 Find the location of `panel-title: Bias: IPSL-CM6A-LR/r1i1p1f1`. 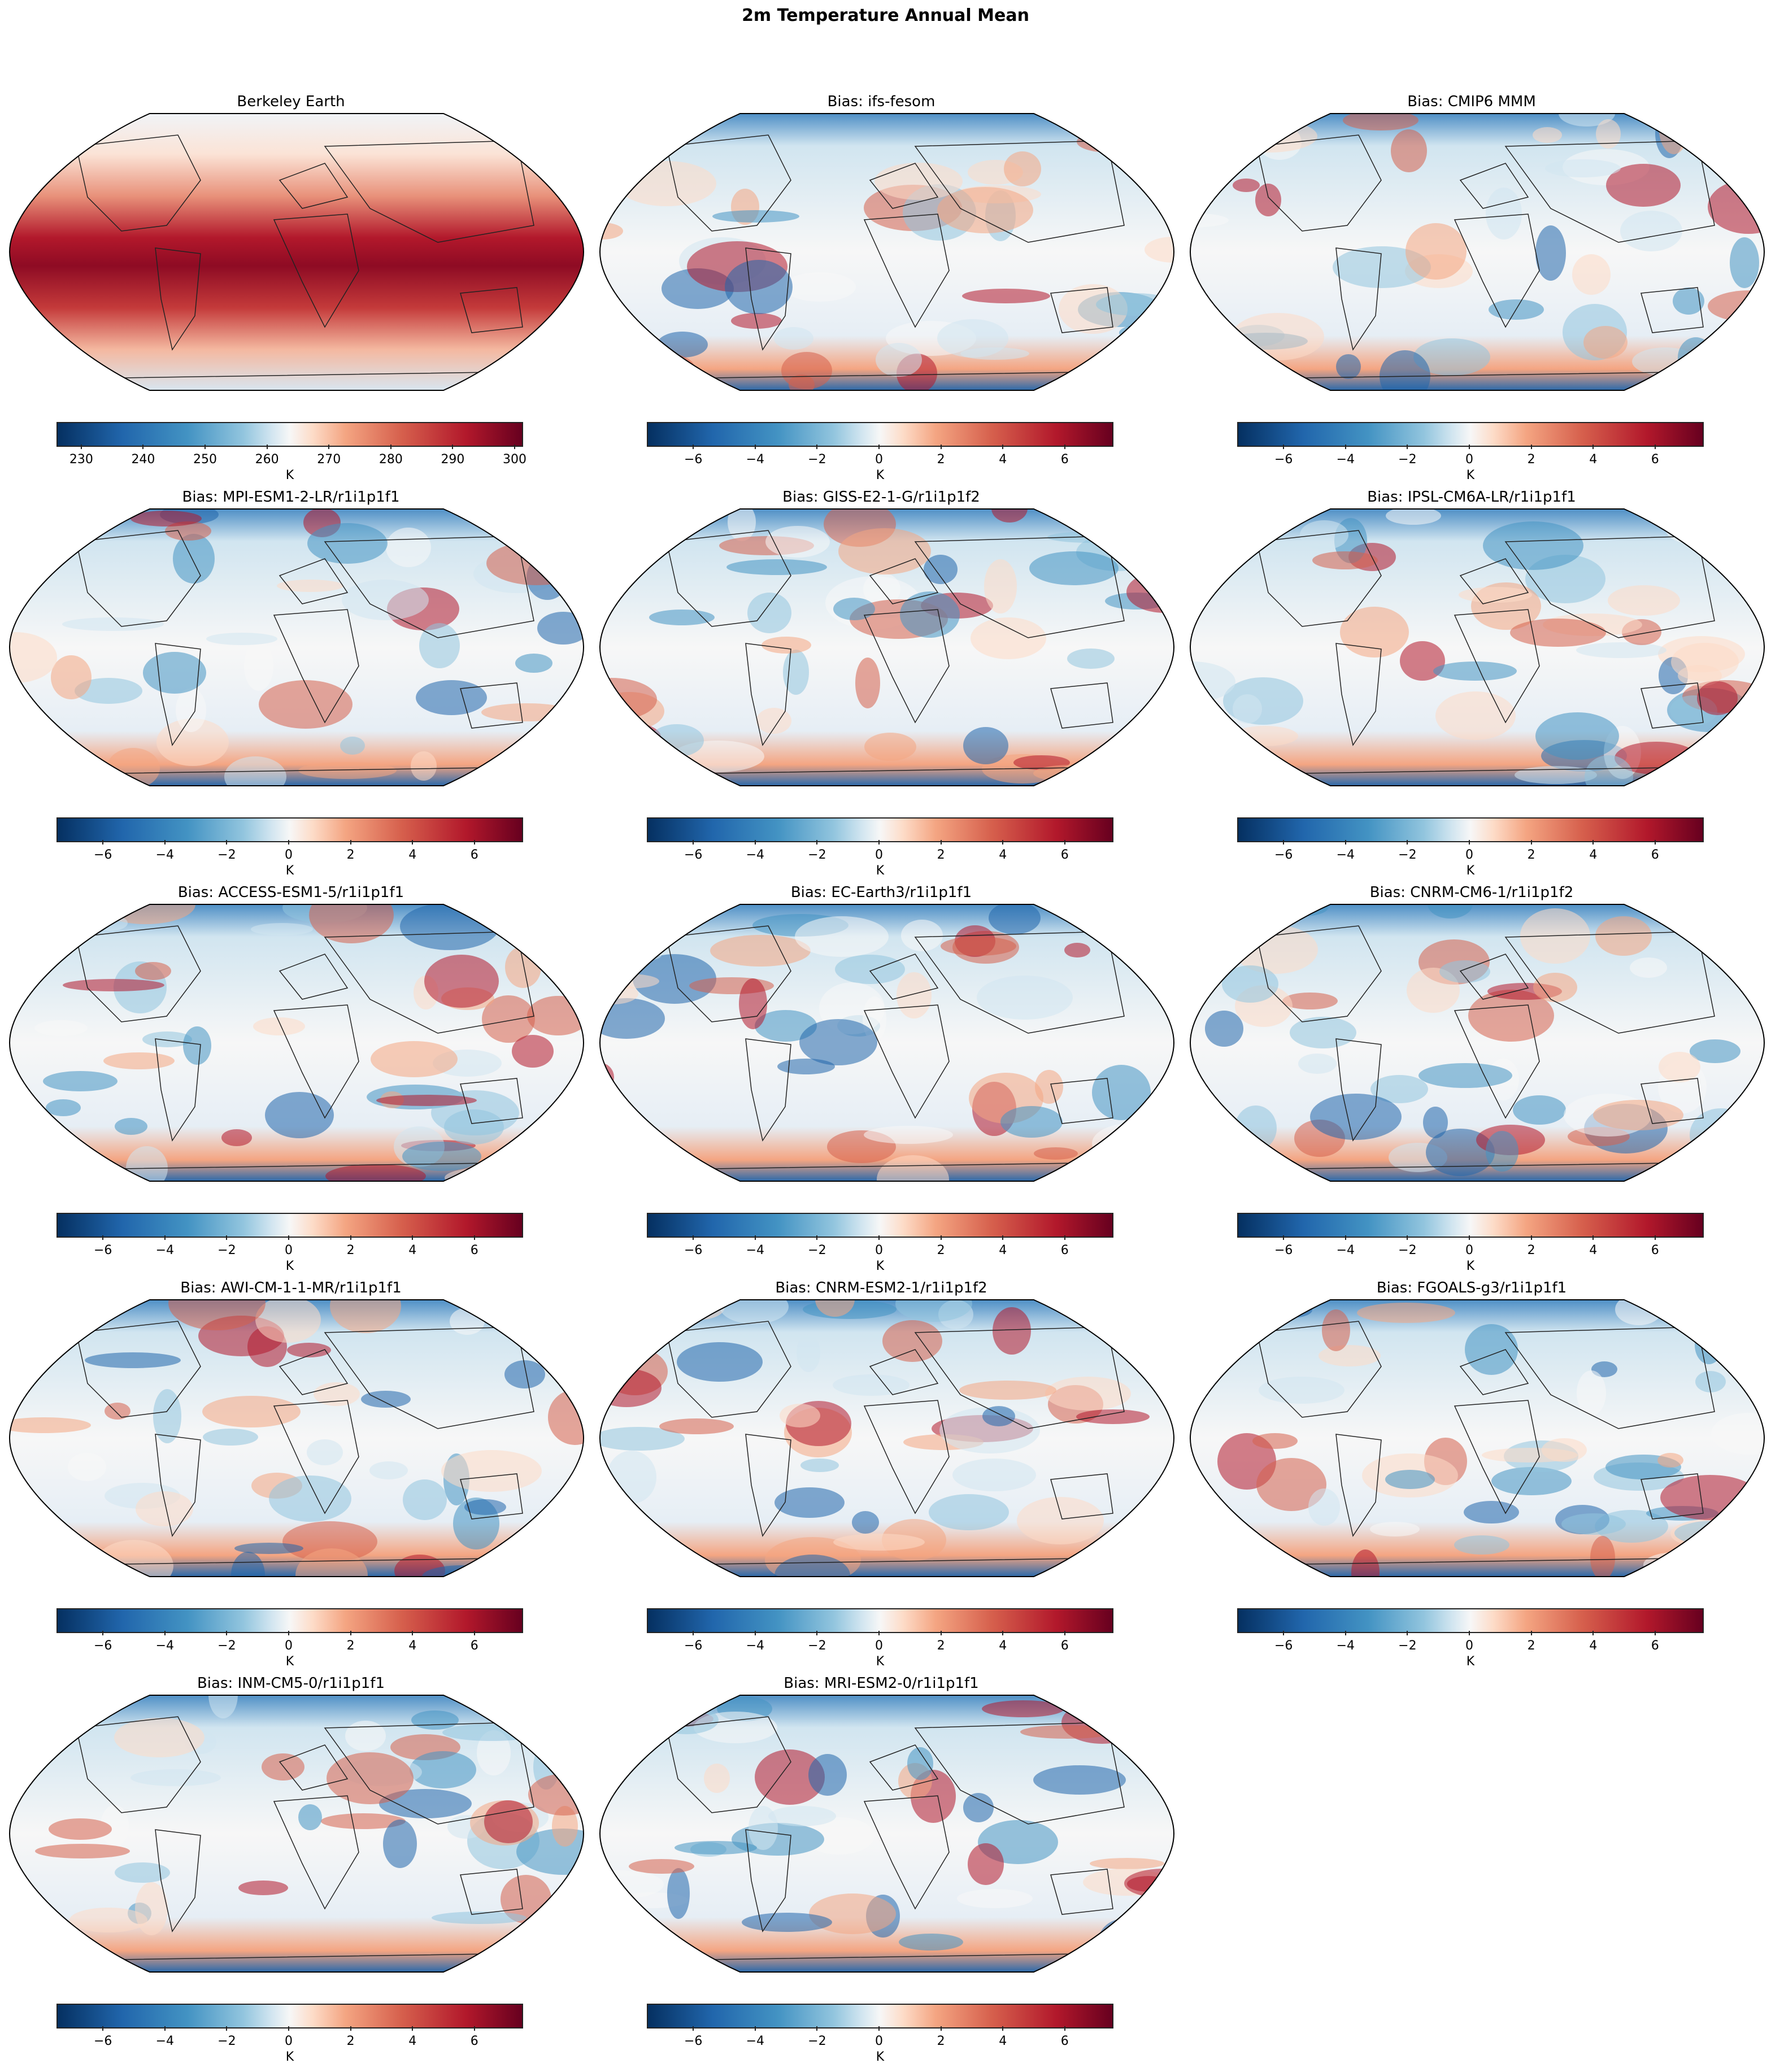

panel-title: Bias: IPSL-CM6A-LR/r1i1p1f1 is located at coordinates (1471, 497).